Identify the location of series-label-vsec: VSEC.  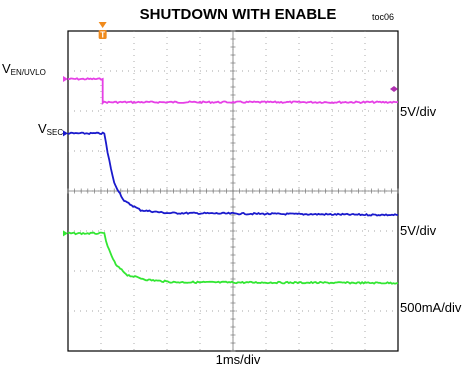
(51, 129).